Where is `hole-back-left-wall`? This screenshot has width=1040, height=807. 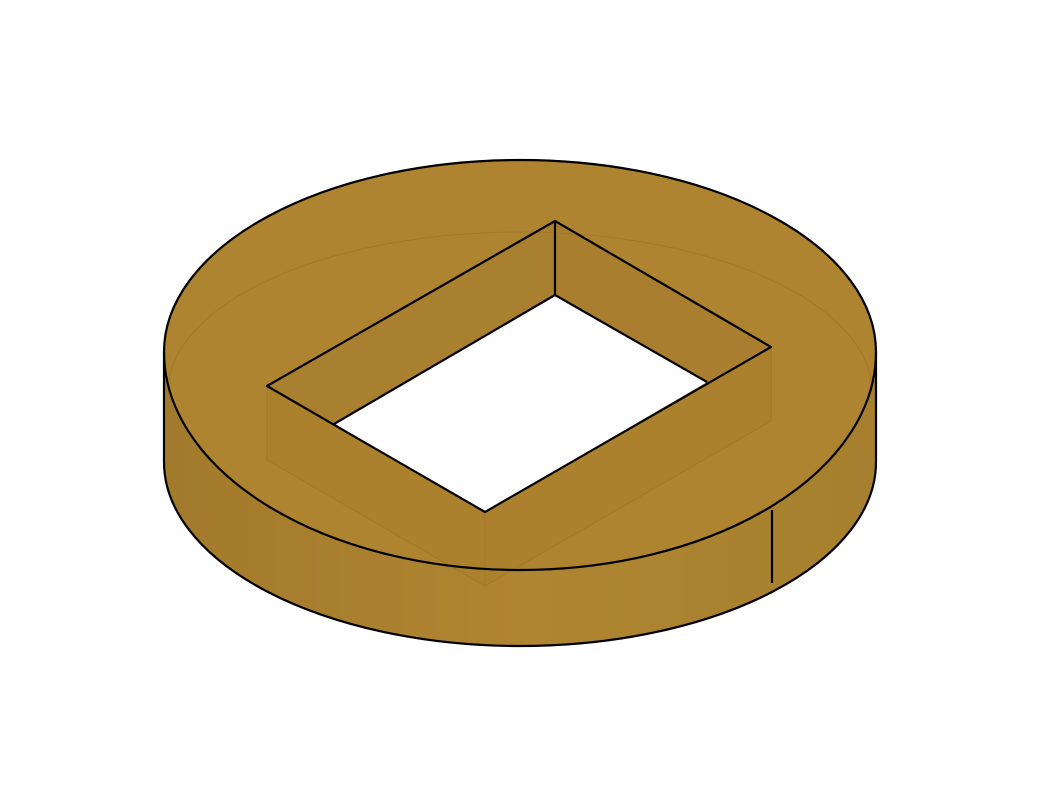 hole-back-left-wall is located at coordinates (411, 322).